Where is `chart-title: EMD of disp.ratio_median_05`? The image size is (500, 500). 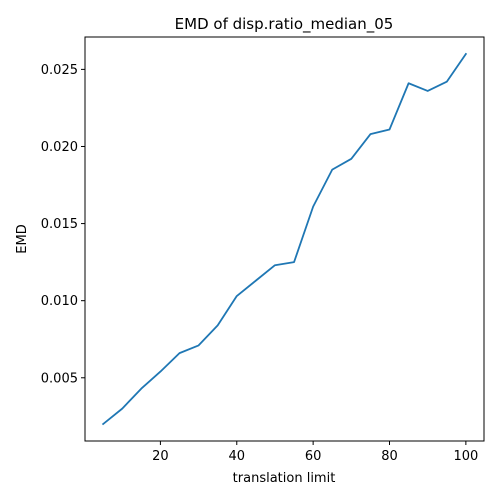
chart-title: EMD of disp.ratio_median_05 is located at coordinates (284, 24).